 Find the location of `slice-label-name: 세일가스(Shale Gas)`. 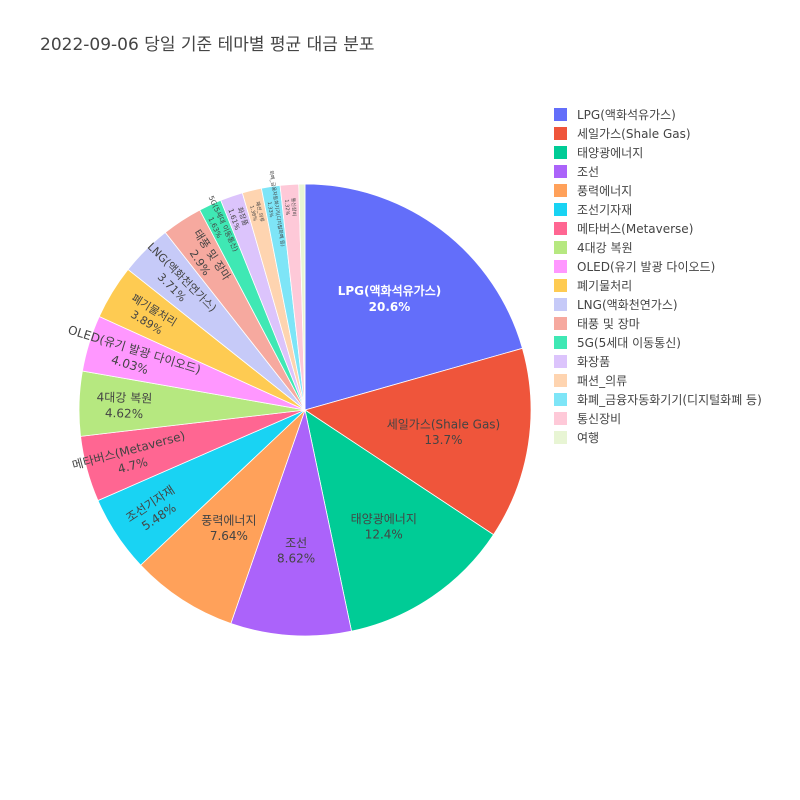

slice-label-name: 세일가스(Shale Gas) is located at coordinates (444, 424).